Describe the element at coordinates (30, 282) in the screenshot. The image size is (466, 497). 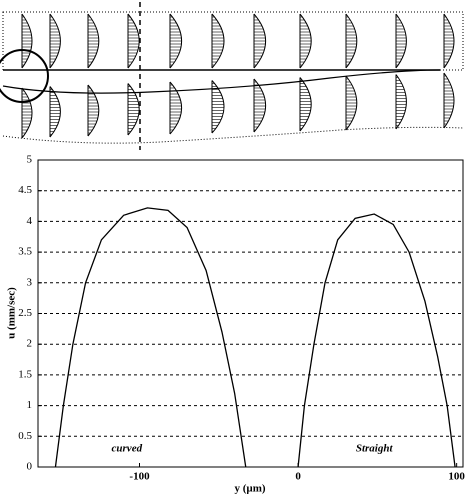
I see `y-tick-label: 3` at that location.